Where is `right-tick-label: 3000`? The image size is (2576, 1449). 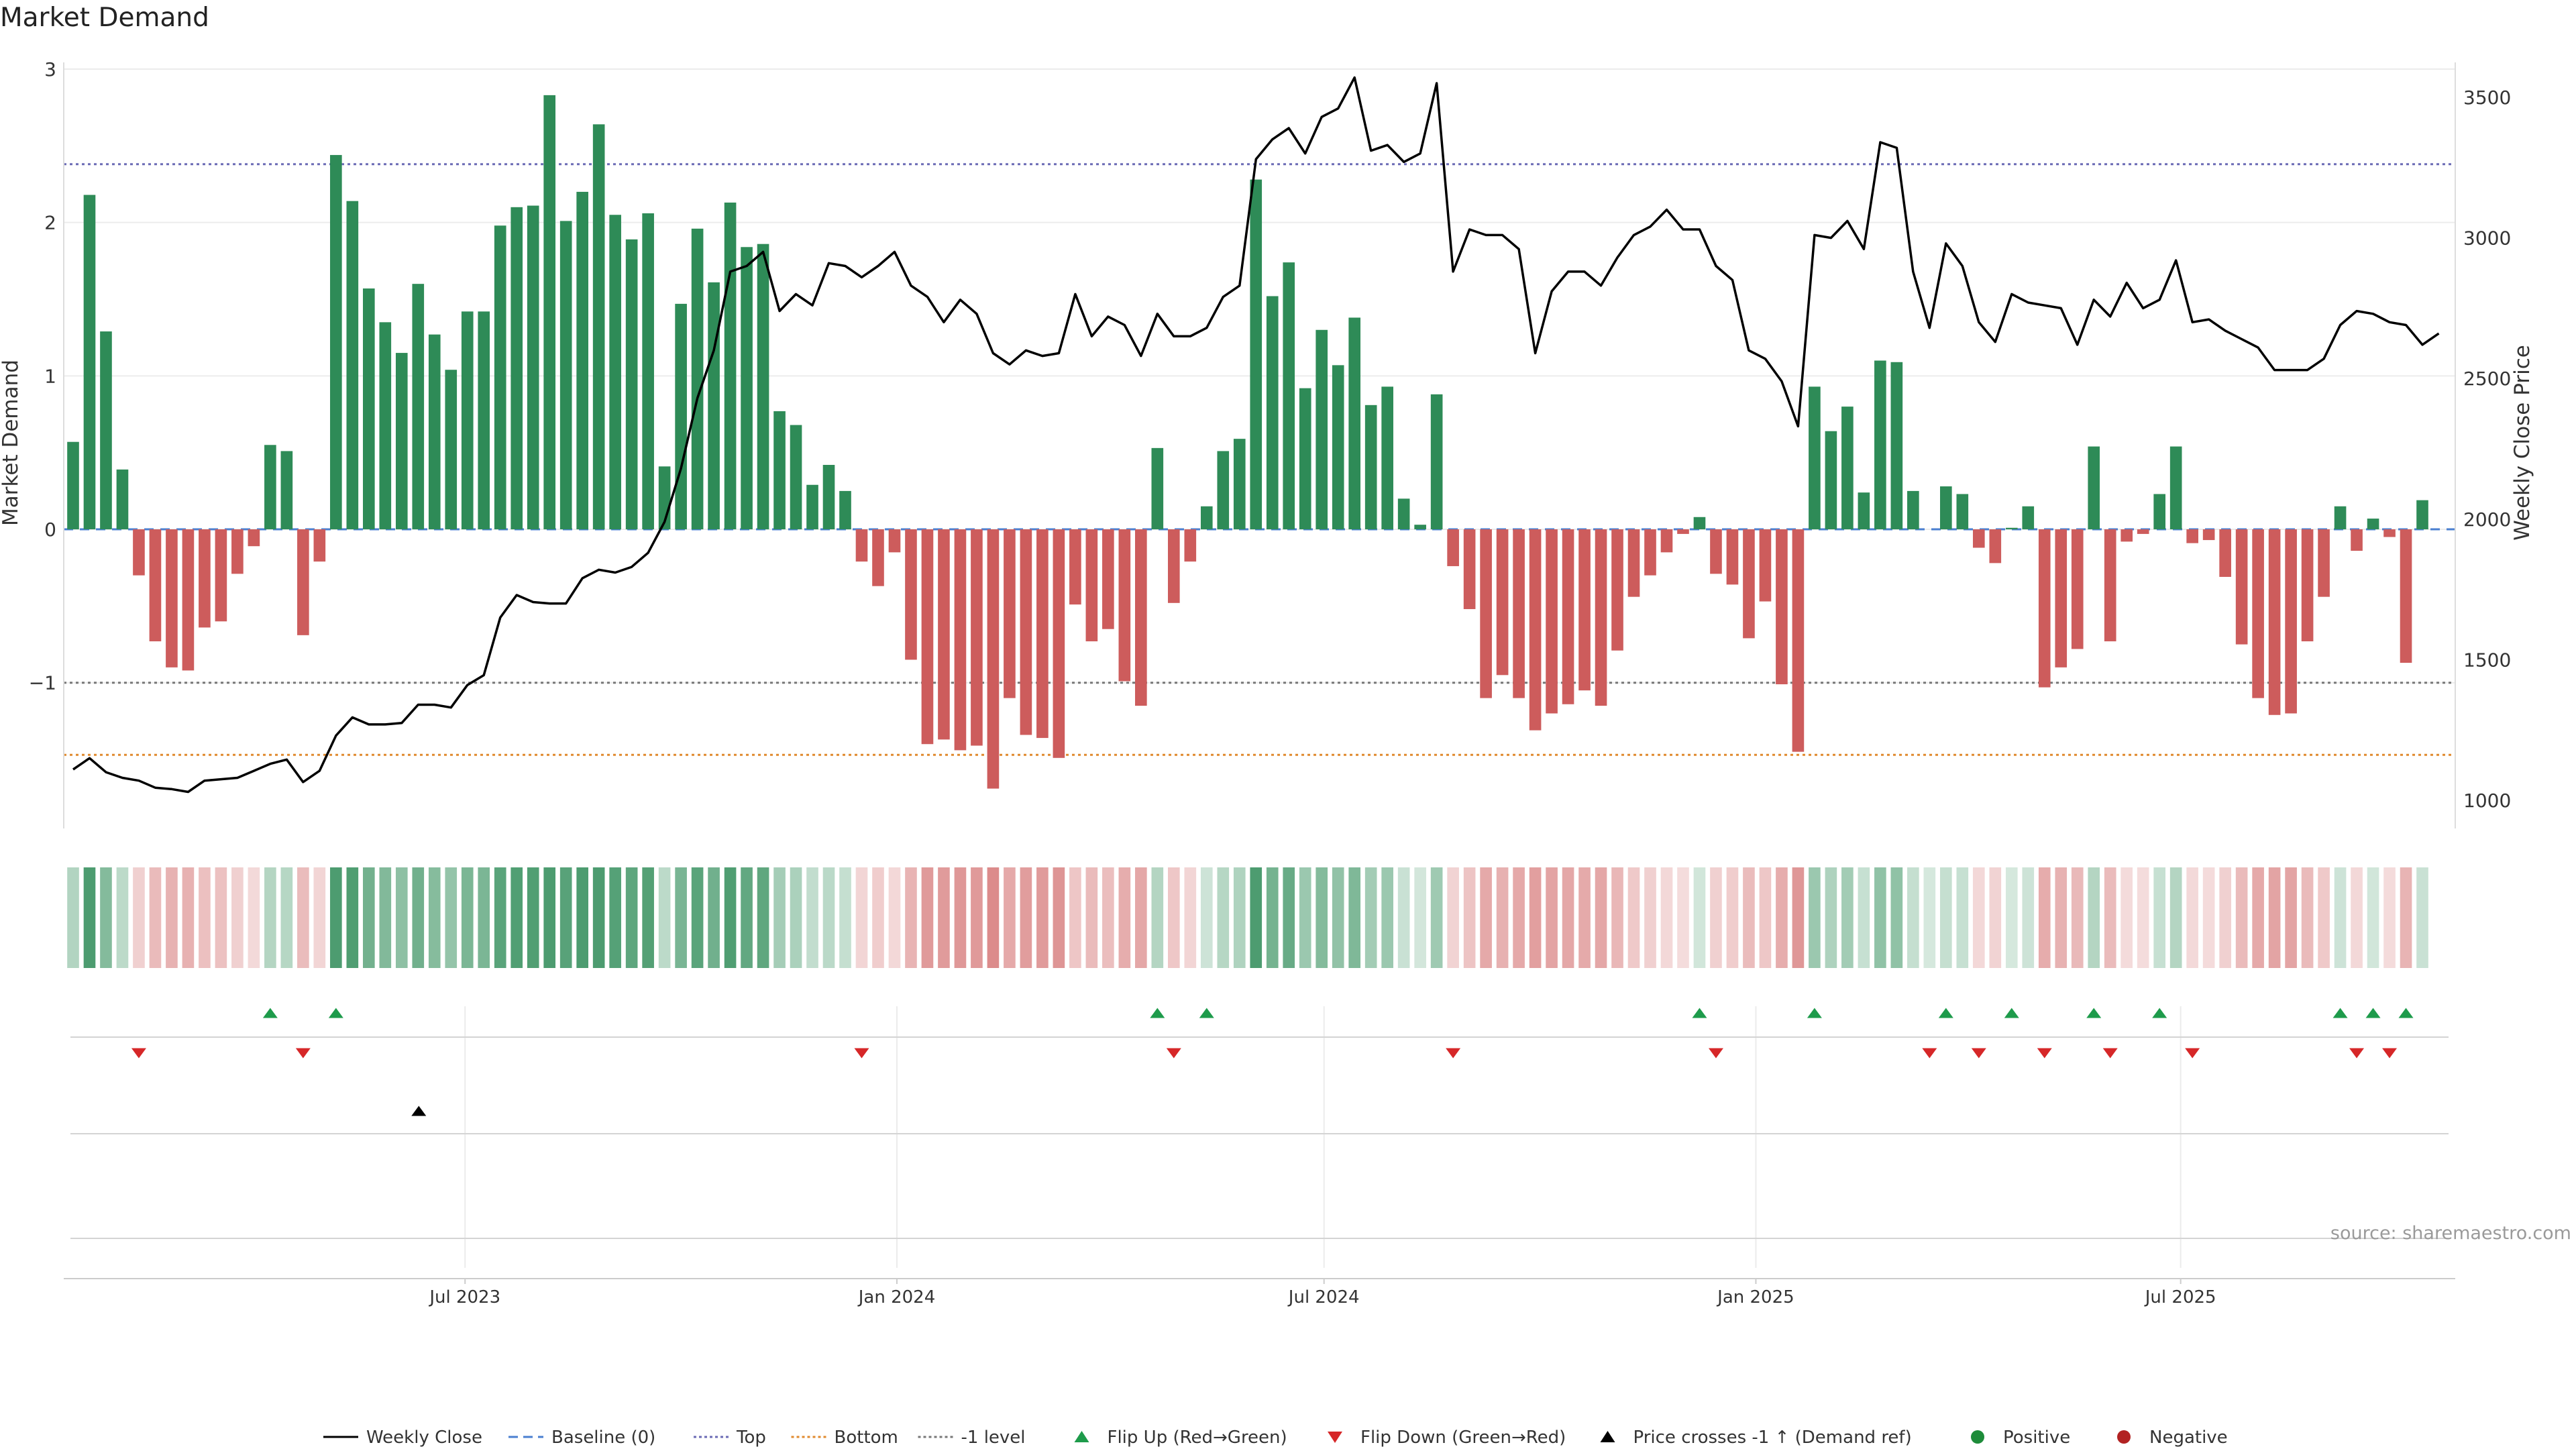 right-tick-label: 3000 is located at coordinates (2487, 238).